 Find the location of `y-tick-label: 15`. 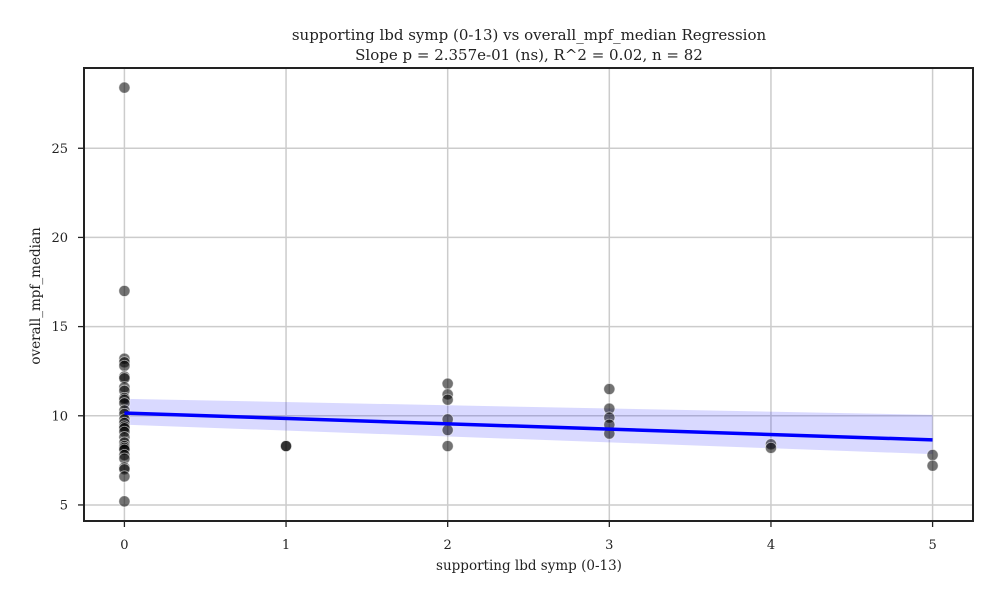

y-tick-label: 15 is located at coordinates (59, 327).